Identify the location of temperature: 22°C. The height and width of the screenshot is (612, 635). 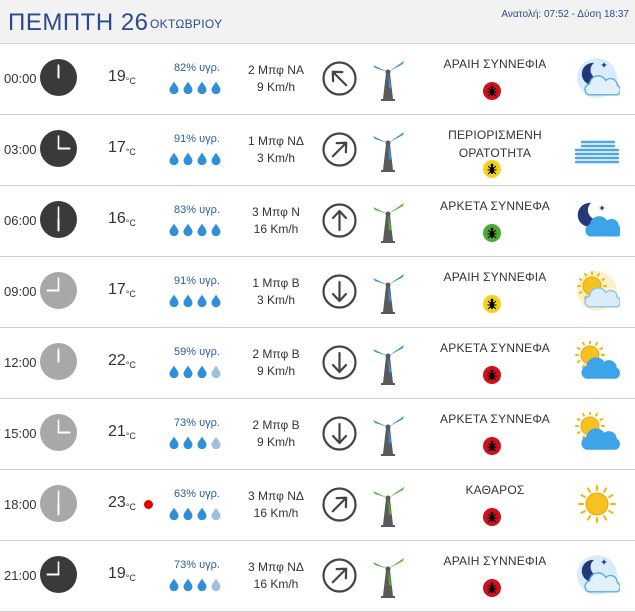
(128, 361).